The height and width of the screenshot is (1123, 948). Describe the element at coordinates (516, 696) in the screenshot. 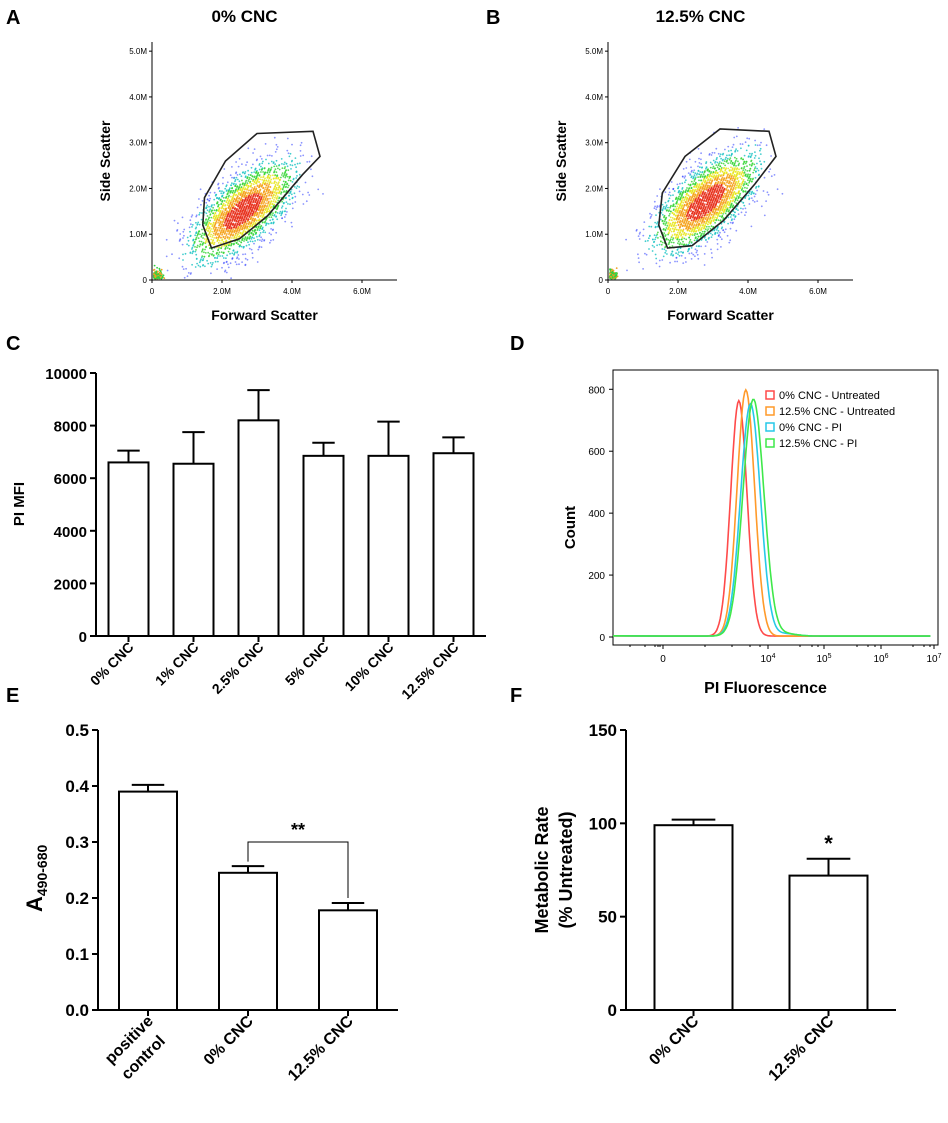

I see `panel-label-f: F` at that location.